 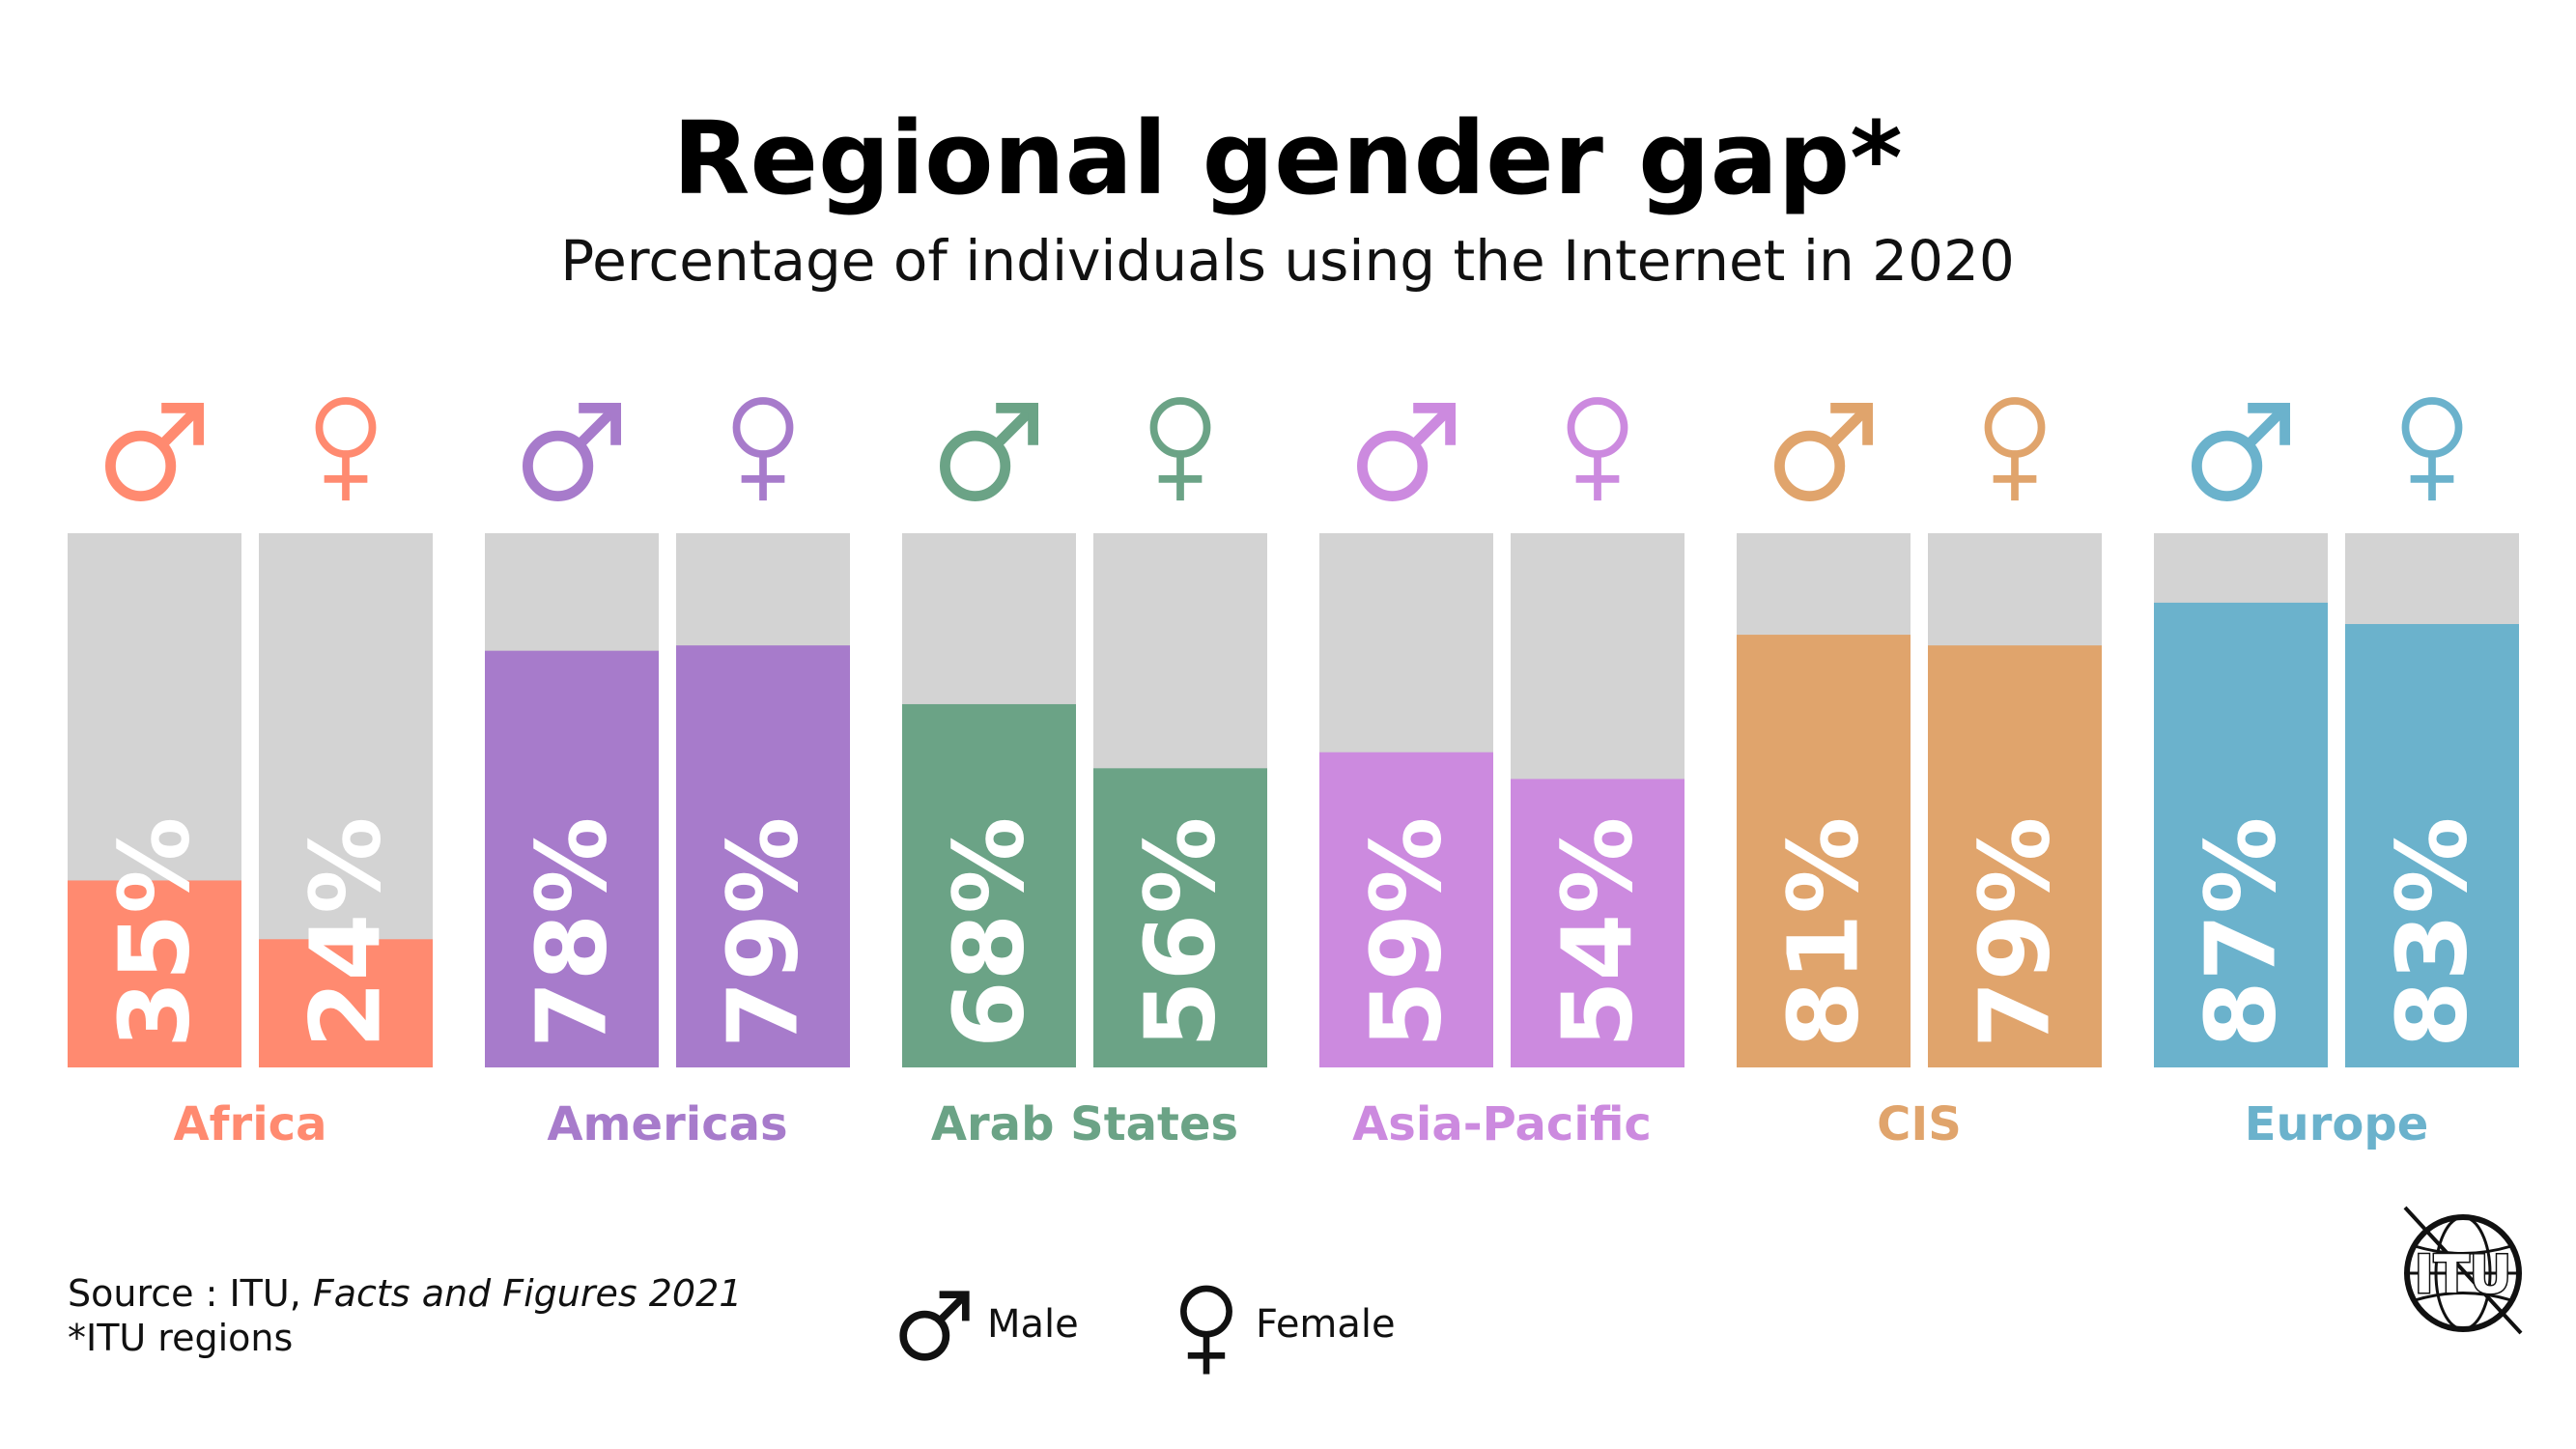 What do you see at coordinates (667, 776) in the screenshot?
I see `bar-group-americas: 78% 79% Americas` at bounding box center [667, 776].